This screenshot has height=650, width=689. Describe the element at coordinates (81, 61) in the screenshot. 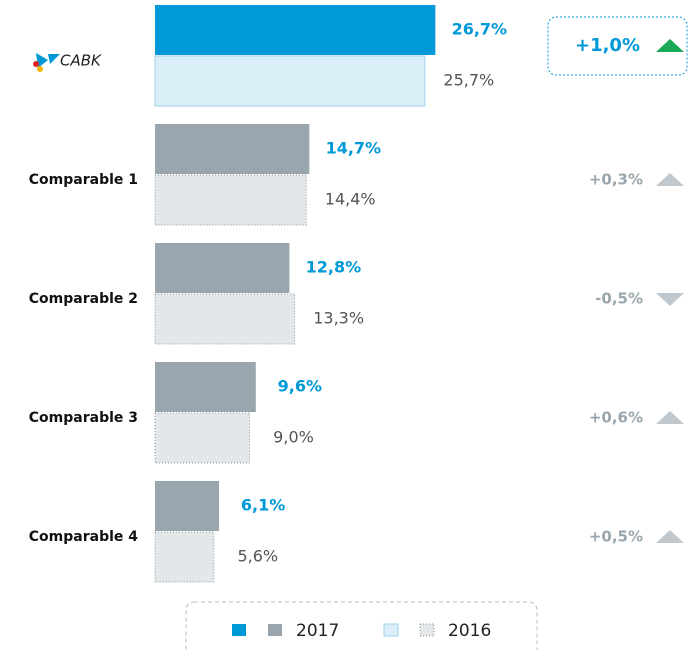

I see `category-label: CABK` at that location.